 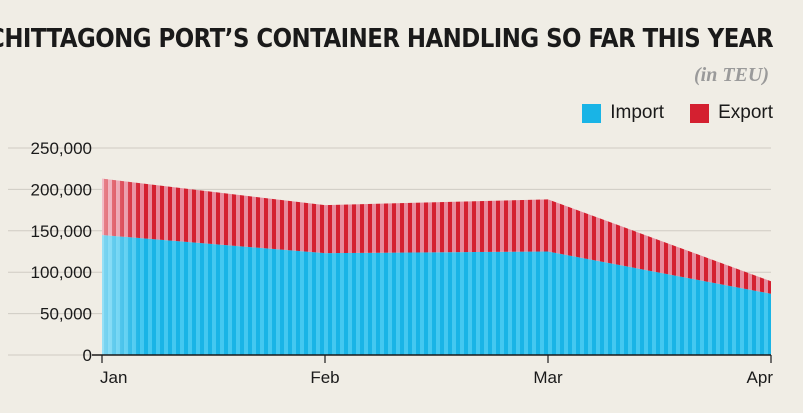 I want to click on legend-item-import: Import, so click(x=623, y=113).